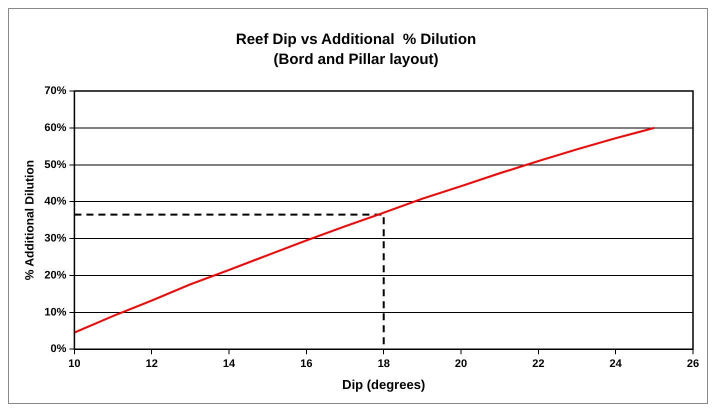 This screenshot has width=718, height=414. Describe the element at coordinates (58, 349) in the screenshot. I see `y-tick-label: 0%` at that location.